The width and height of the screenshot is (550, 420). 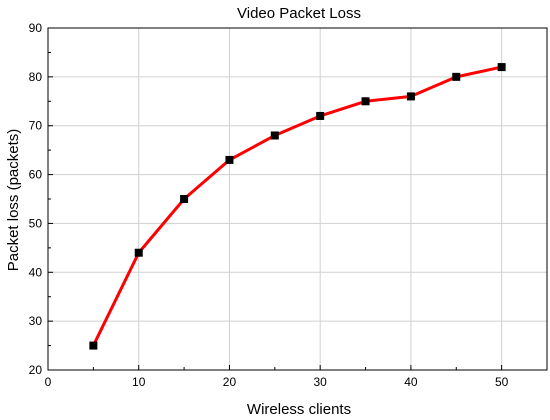 I want to click on x-tick-label: 30, so click(x=321, y=382).